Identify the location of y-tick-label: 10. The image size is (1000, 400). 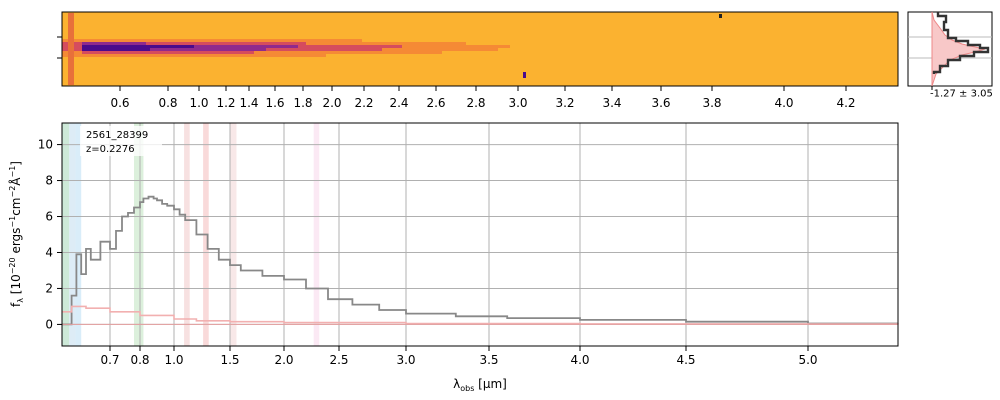
(45, 145).